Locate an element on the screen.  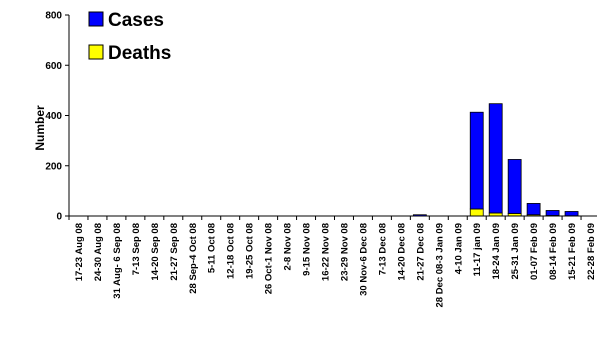
x-tick-label: 08-14 Feb 09 is located at coordinates (553, 251).